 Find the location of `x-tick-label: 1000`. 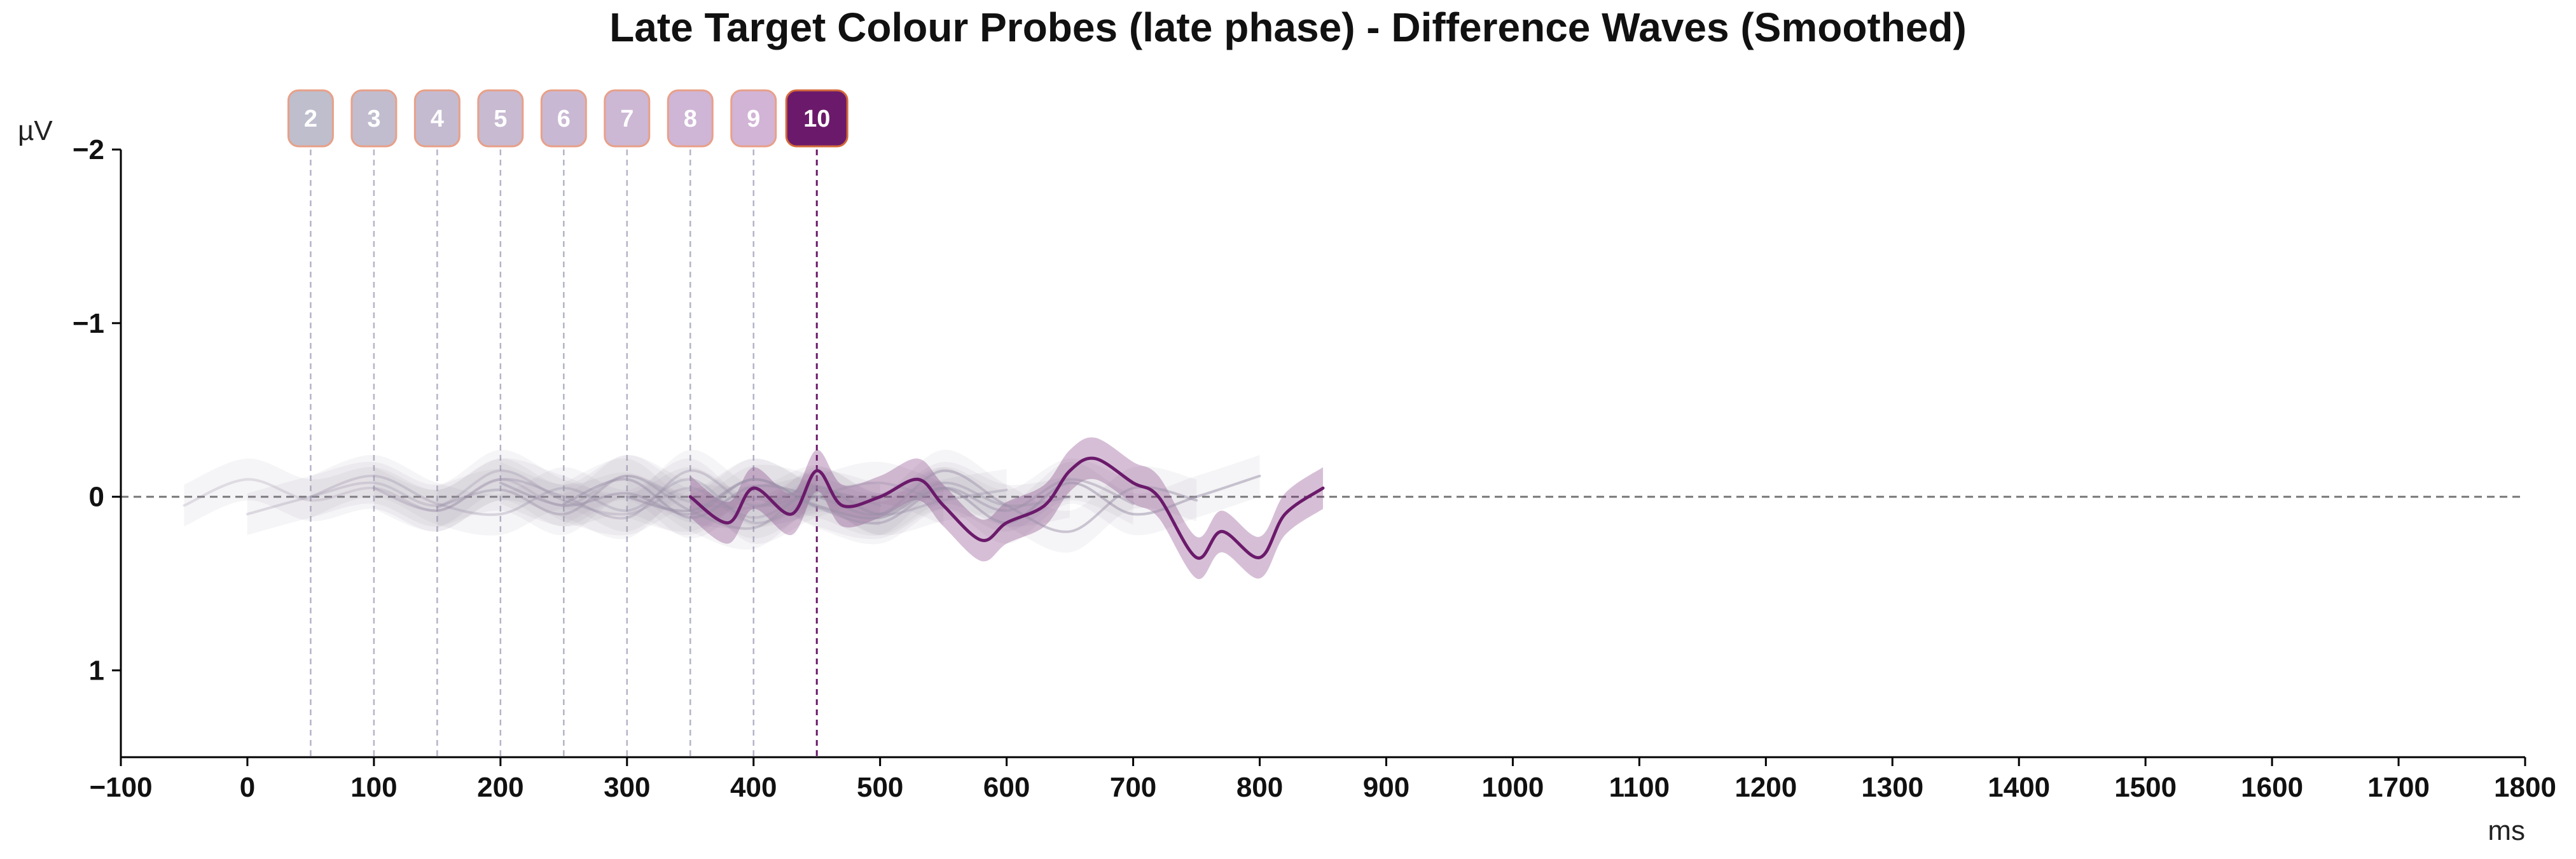

x-tick-label: 1000 is located at coordinates (1512, 787).